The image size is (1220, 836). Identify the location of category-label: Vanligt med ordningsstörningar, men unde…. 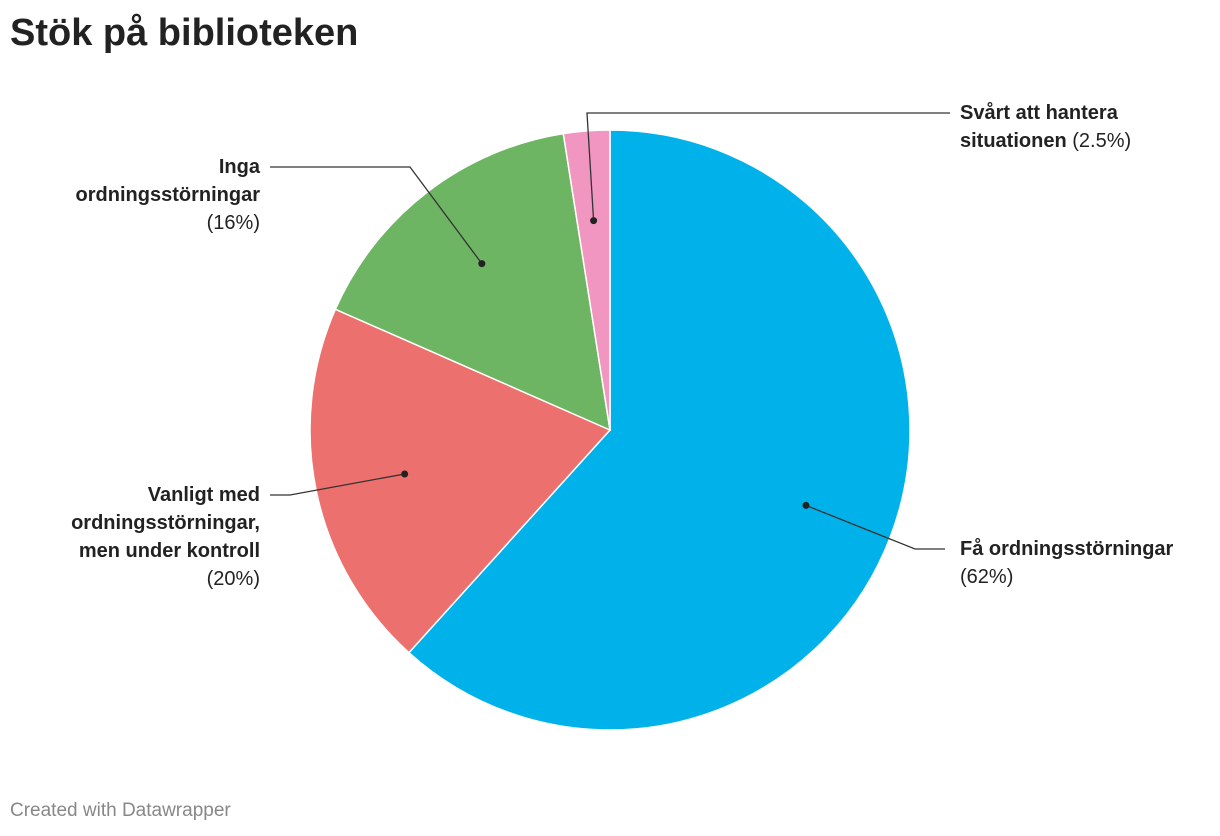
(165, 523).